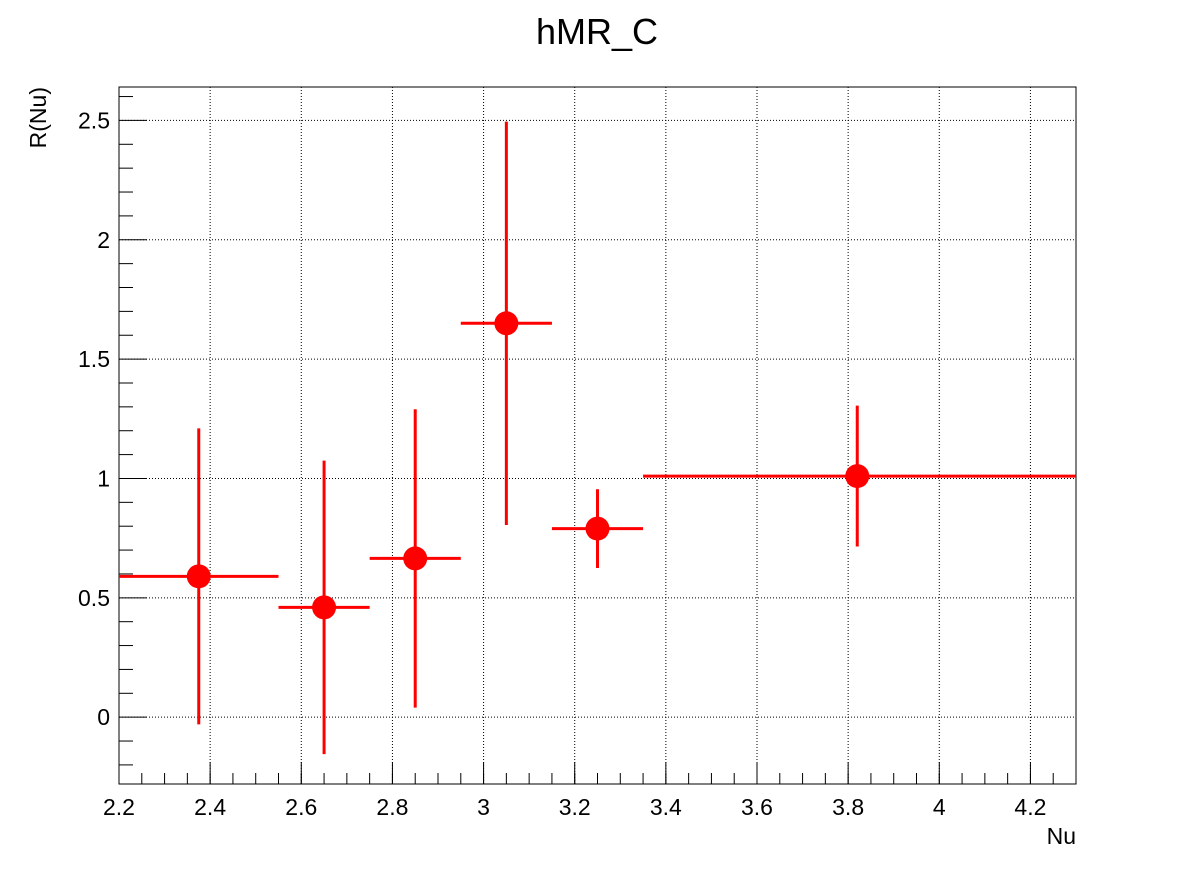 This screenshot has width=1196, height=872. What do you see at coordinates (94, 359) in the screenshot?
I see `y-tick-label: 1.5` at bounding box center [94, 359].